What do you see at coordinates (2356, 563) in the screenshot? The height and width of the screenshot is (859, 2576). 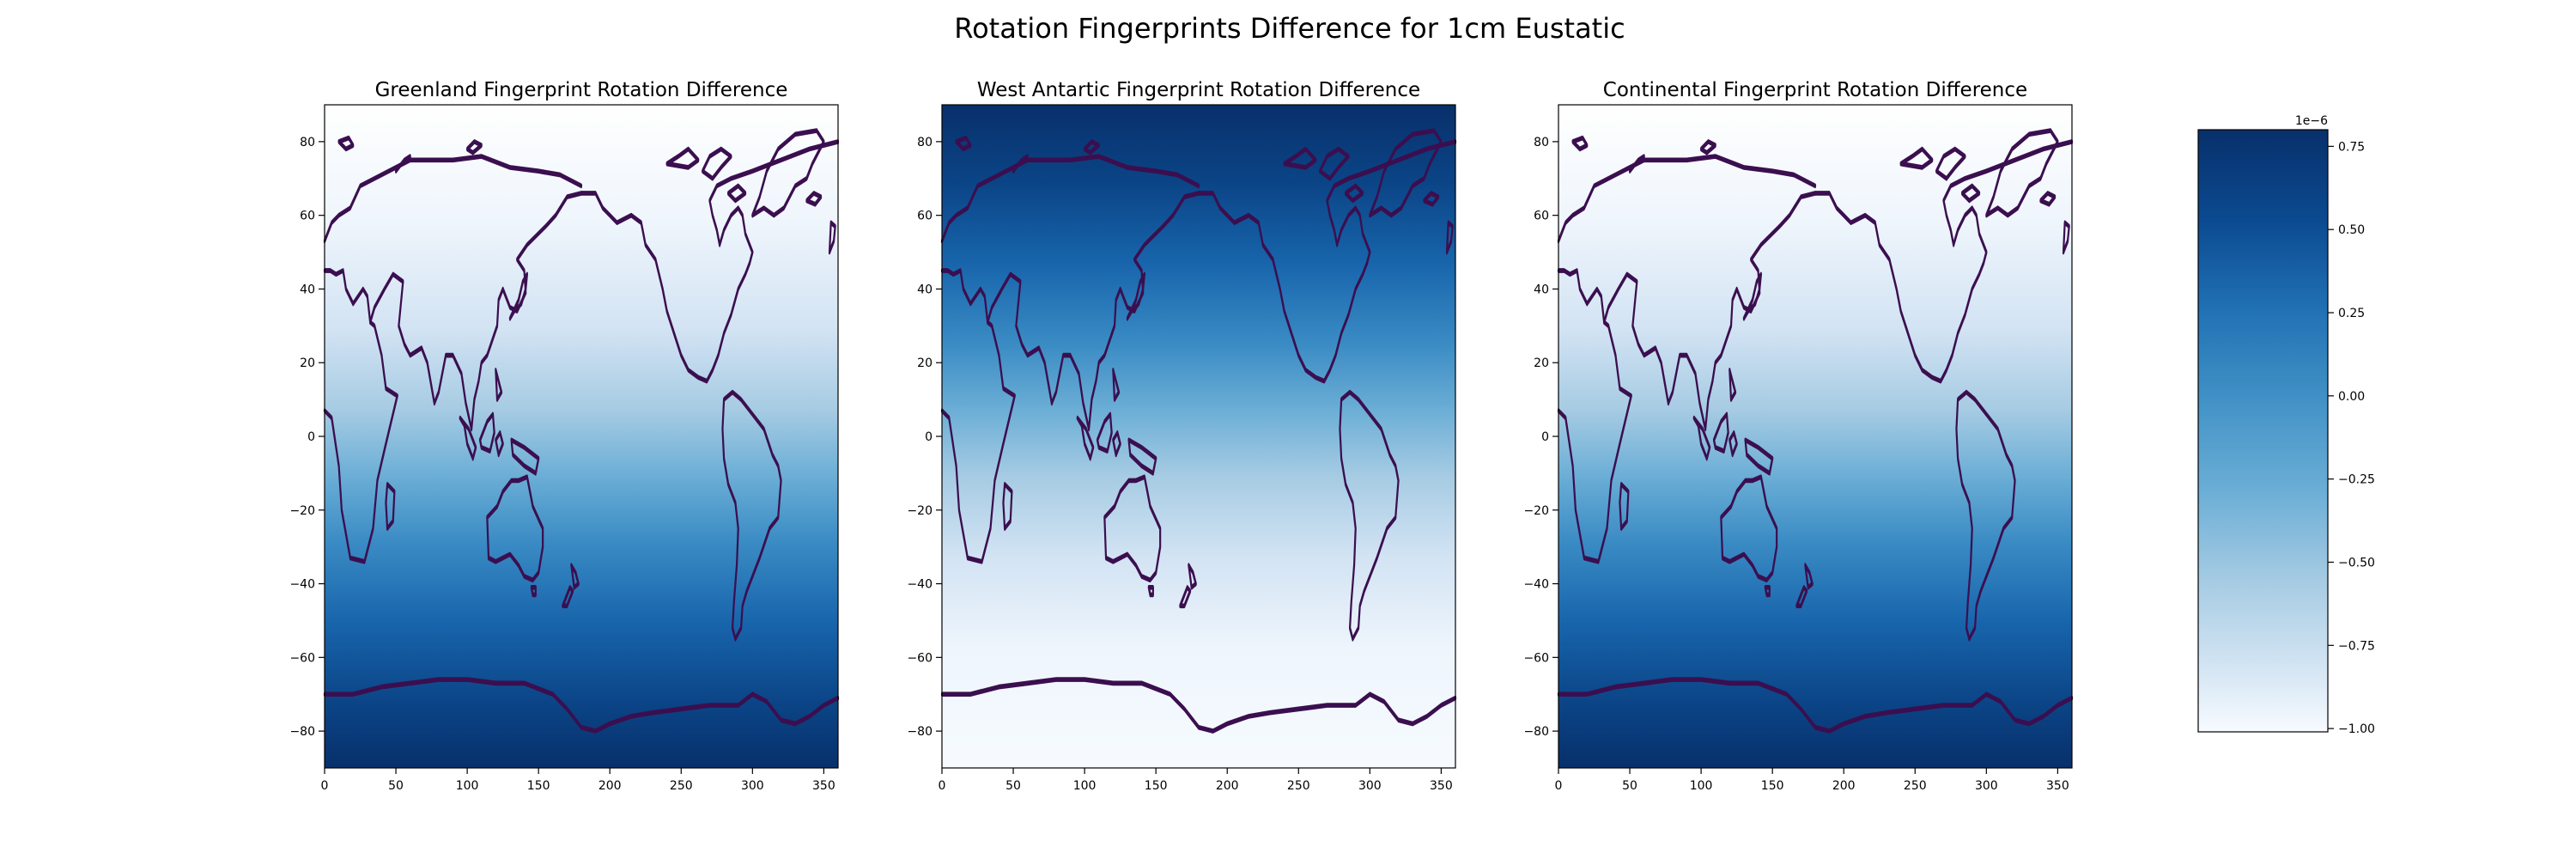 I see `colorbar-tick-label: −0.50` at bounding box center [2356, 563].